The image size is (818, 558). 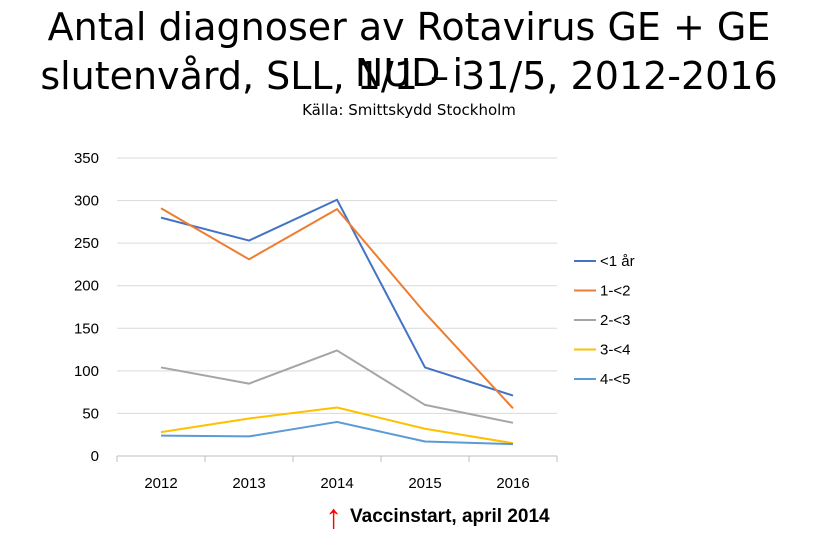 What do you see at coordinates (86, 328) in the screenshot?
I see `y-tick-label: 150` at bounding box center [86, 328].